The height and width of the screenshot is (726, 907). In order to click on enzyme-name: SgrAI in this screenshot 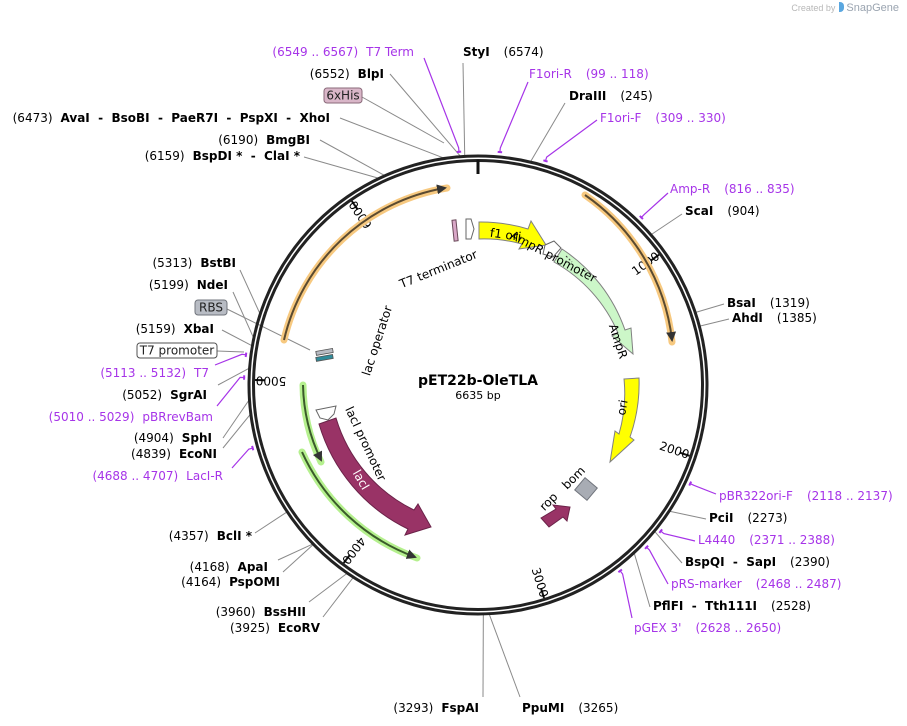, I will do `click(188, 395)`.